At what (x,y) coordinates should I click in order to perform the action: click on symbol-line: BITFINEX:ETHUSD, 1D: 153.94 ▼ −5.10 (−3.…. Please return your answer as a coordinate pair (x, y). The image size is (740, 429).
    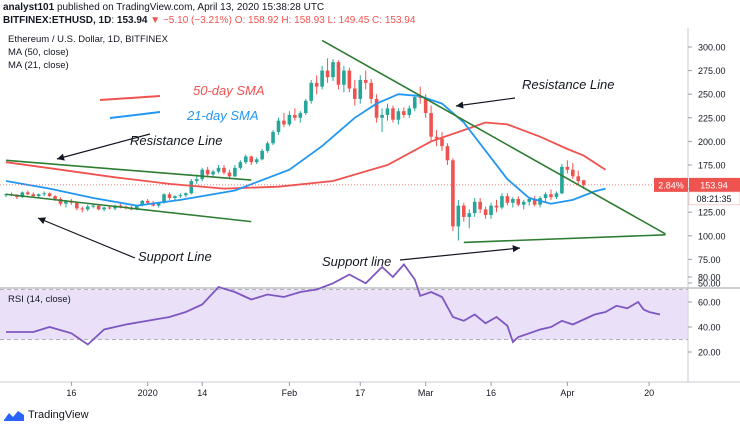
    Looking at the image, I should click on (209, 20).